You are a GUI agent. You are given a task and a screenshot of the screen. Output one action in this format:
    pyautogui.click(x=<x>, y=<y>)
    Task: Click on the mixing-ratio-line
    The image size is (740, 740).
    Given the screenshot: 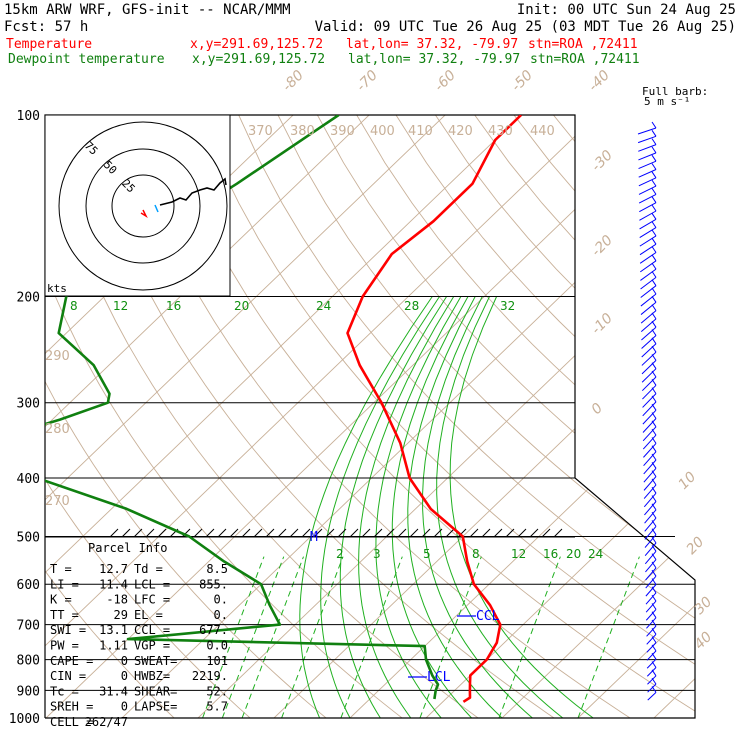 What is the action you would take?
    pyautogui.click(x=450, y=637)
    